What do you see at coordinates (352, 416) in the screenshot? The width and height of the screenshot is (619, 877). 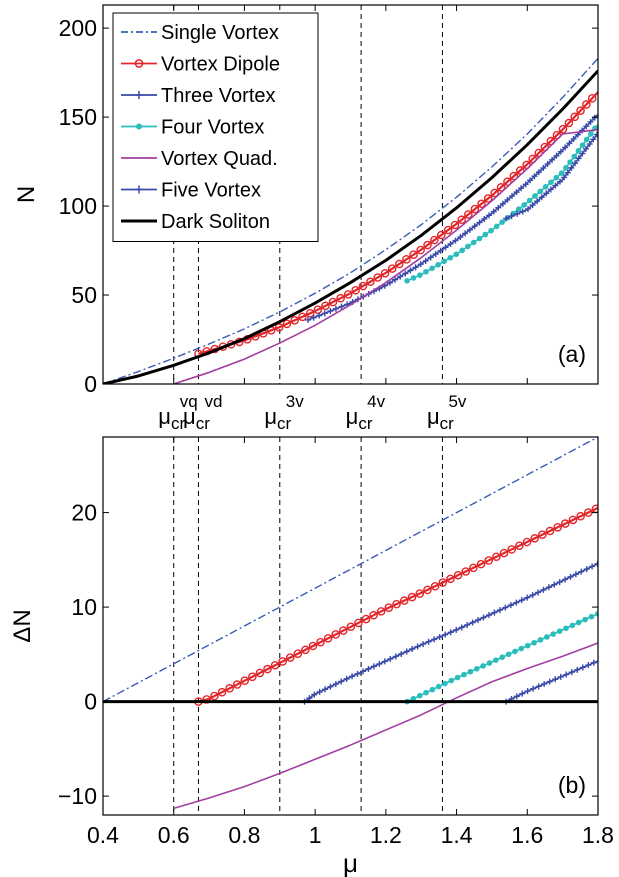 I see `critical-mu-symbol: μ` at bounding box center [352, 416].